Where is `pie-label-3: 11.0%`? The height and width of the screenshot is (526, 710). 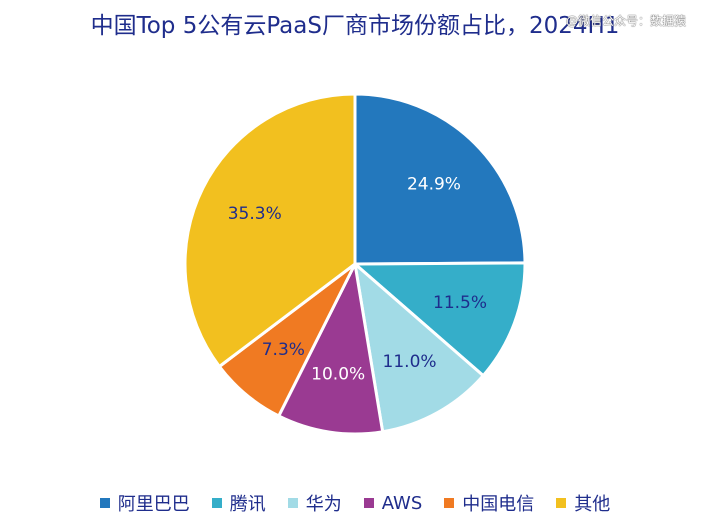
pie-label-3: 11.0% is located at coordinates (410, 362).